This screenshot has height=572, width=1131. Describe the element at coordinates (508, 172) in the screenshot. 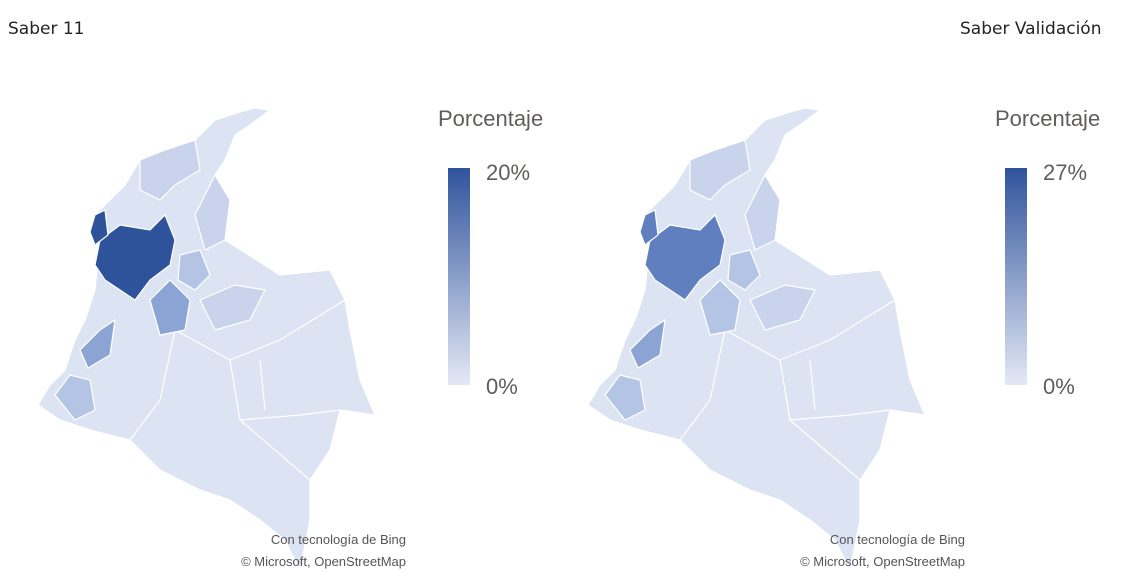

I see `legend-max: 20%` at that location.